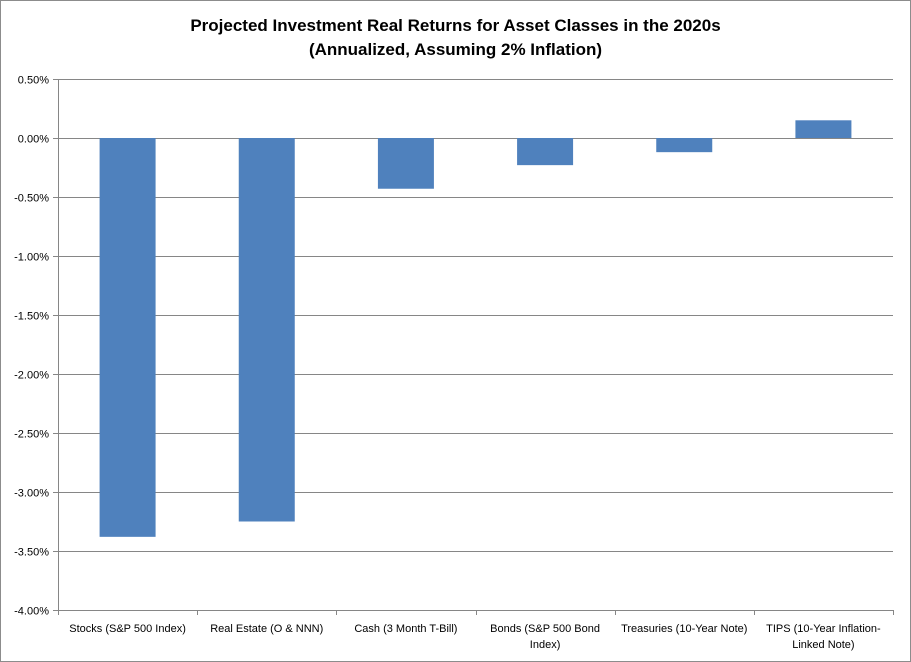 The width and height of the screenshot is (911, 662). I want to click on y-tick-label: 0.50%, so click(33, 81).